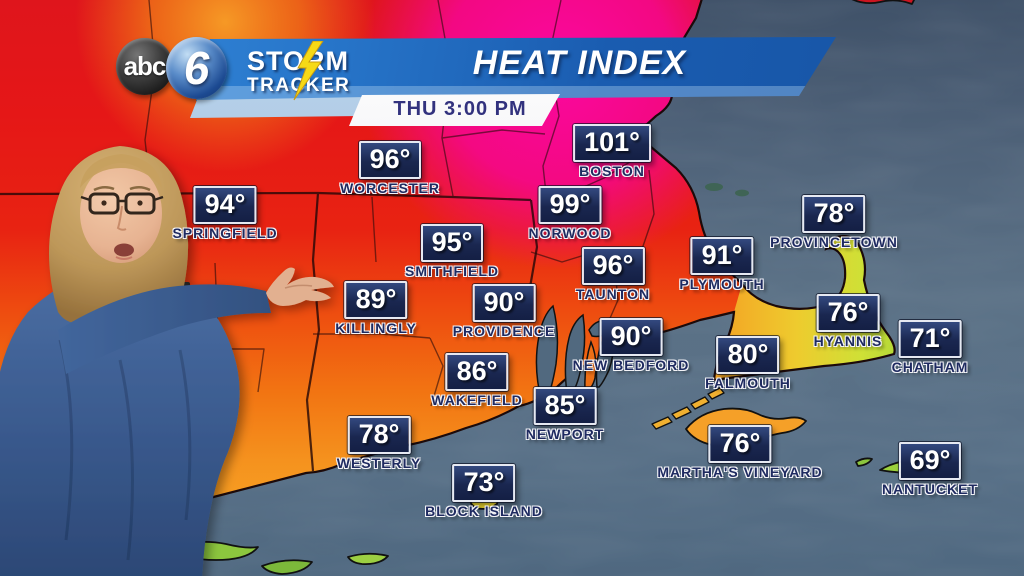 This screenshot has width=1024, height=576. What do you see at coordinates (124, 258) in the screenshot?
I see `lower-lip` at bounding box center [124, 258].